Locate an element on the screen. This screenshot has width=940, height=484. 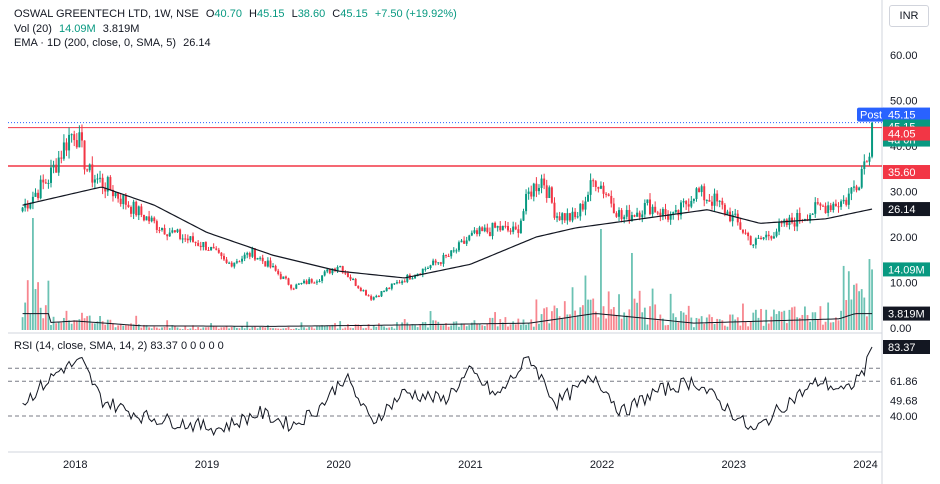
ema-legend: EMA · 1D (200, close, 0, SMA, 5) 26.14 is located at coordinates (114, 43).